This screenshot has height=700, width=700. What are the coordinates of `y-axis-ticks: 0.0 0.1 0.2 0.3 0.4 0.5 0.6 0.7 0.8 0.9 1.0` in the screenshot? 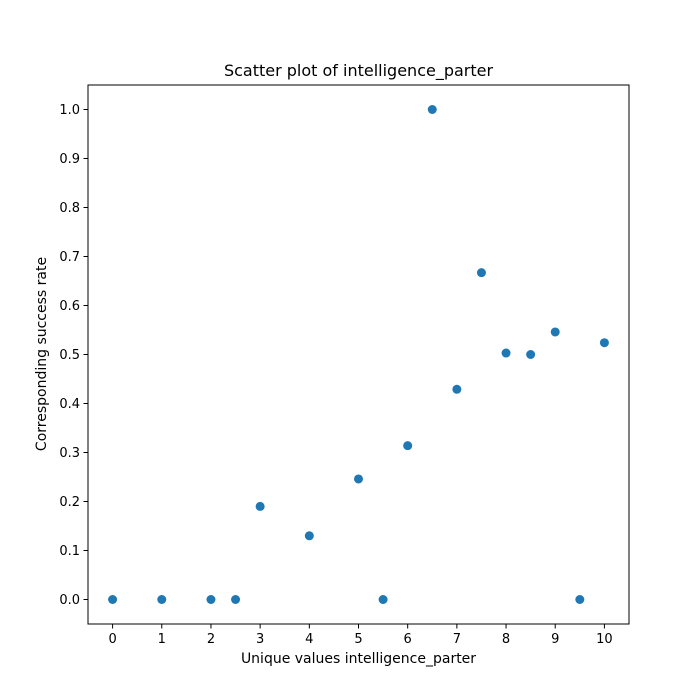 It's located at (73, 355).